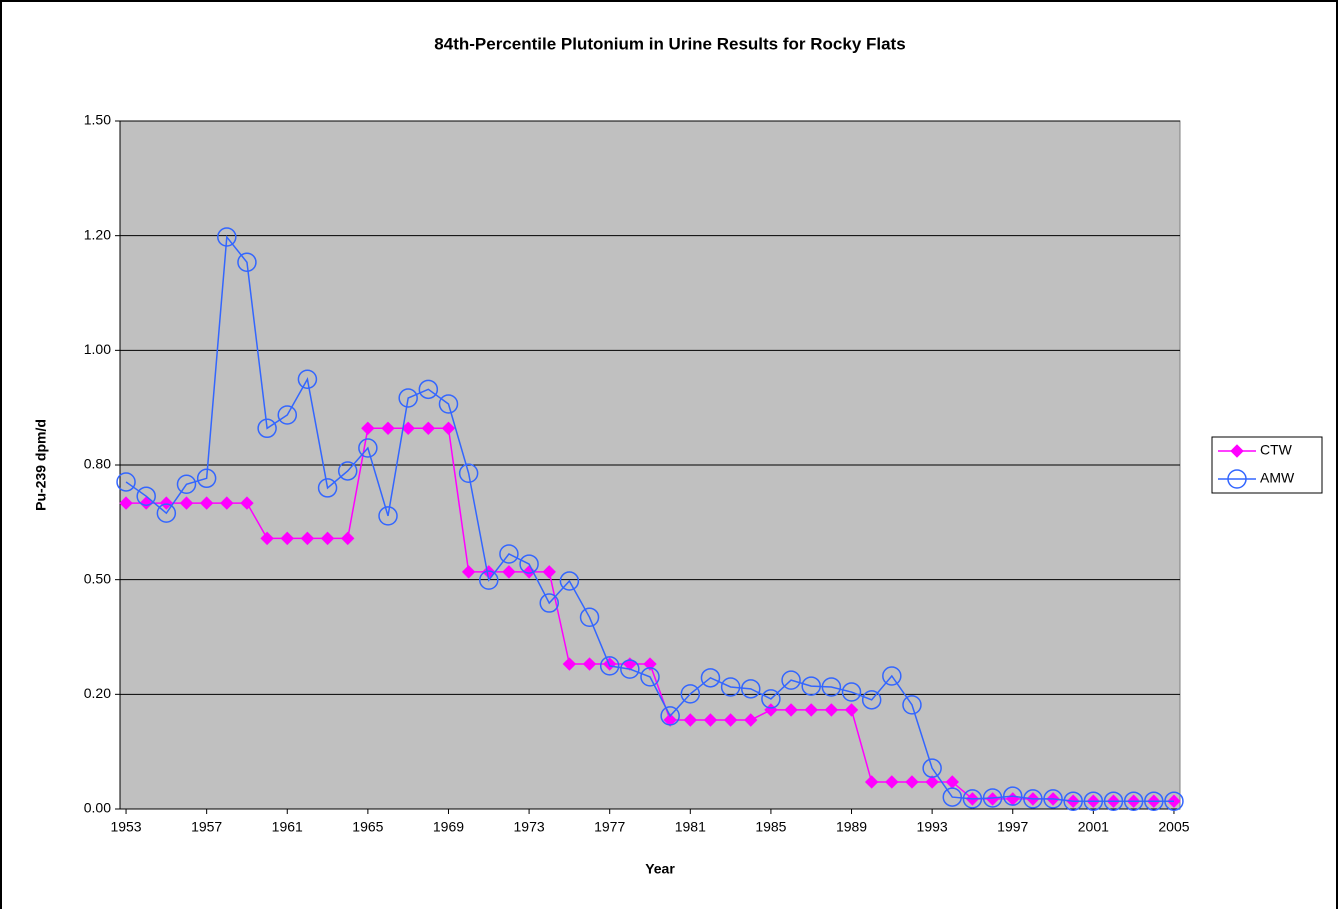  I want to click on y-tick-label: 0.50, so click(97, 578).